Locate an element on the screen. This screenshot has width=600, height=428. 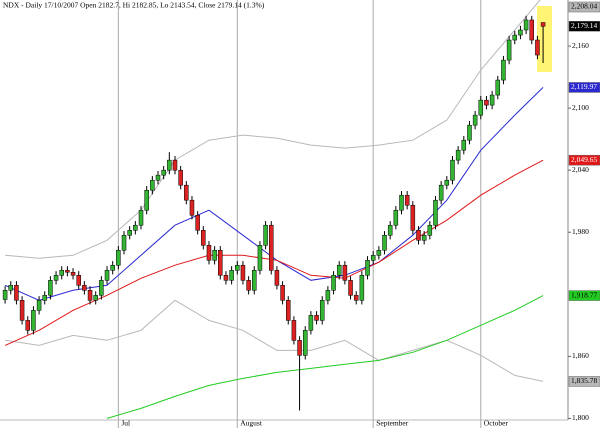
y-tick-label: 1,980 is located at coordinates (580, 231).